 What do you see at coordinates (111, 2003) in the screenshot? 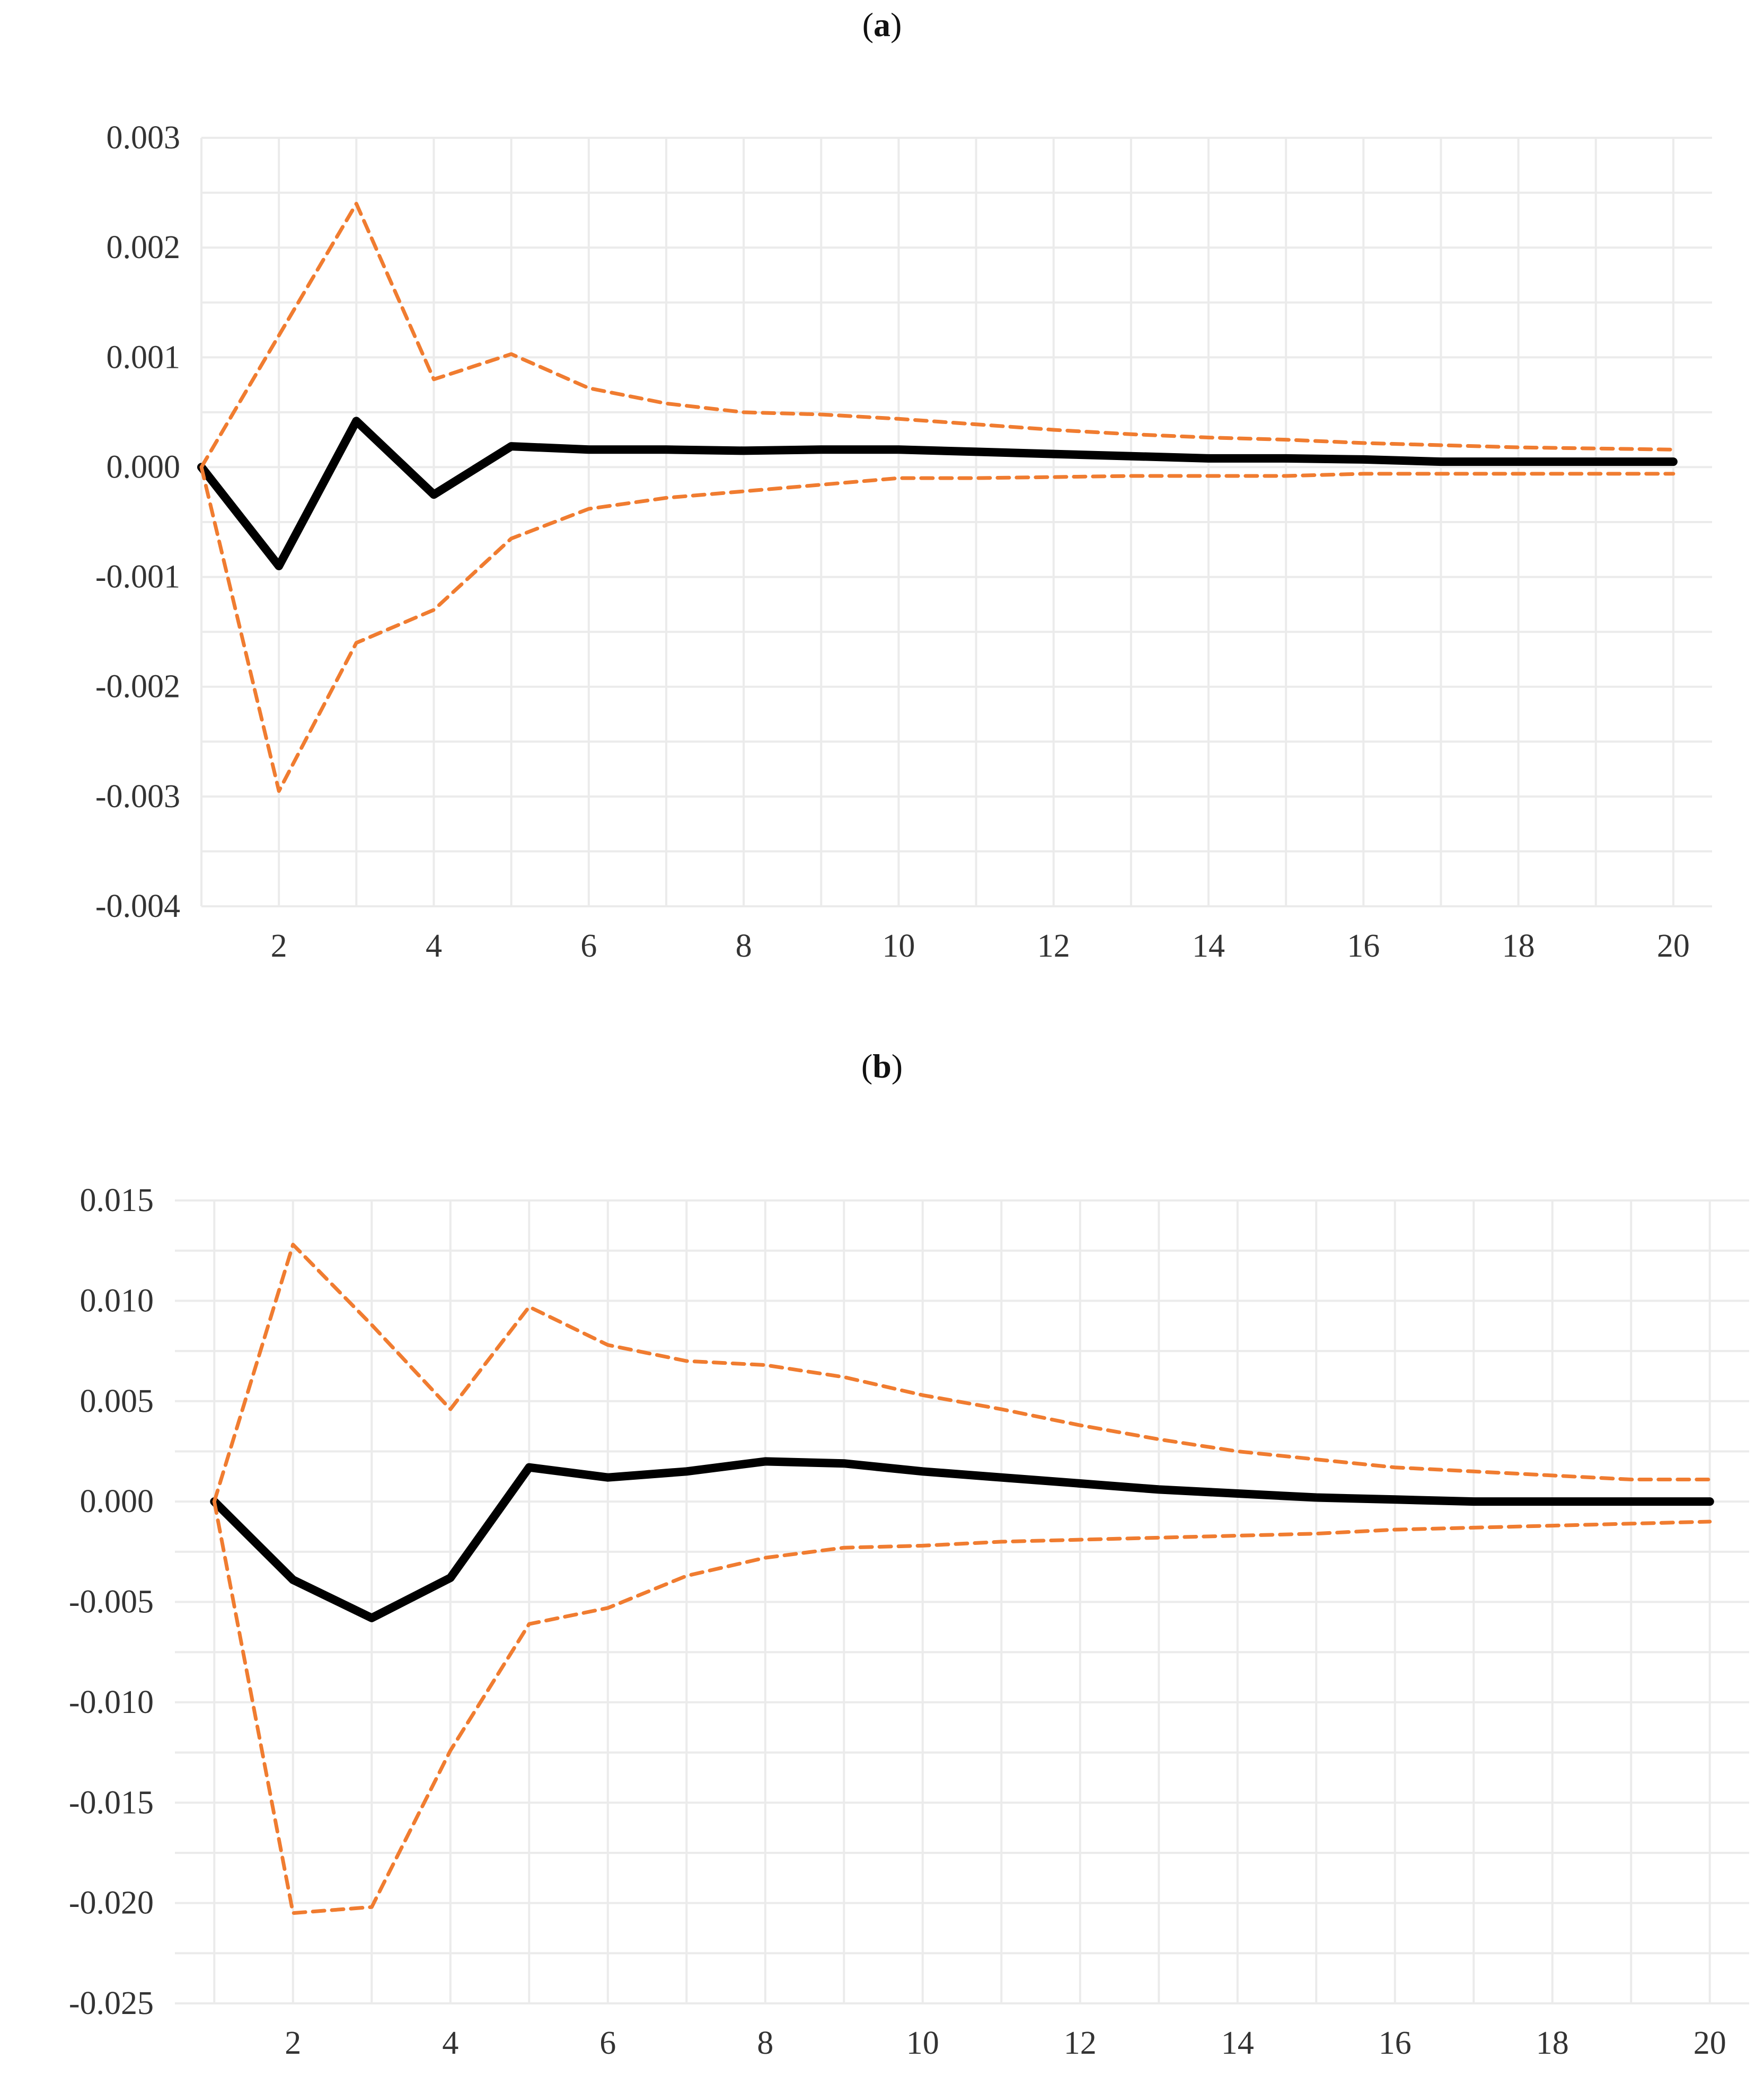
I see `y-tick-label: -0.025` at bounding box center [111, 2003].